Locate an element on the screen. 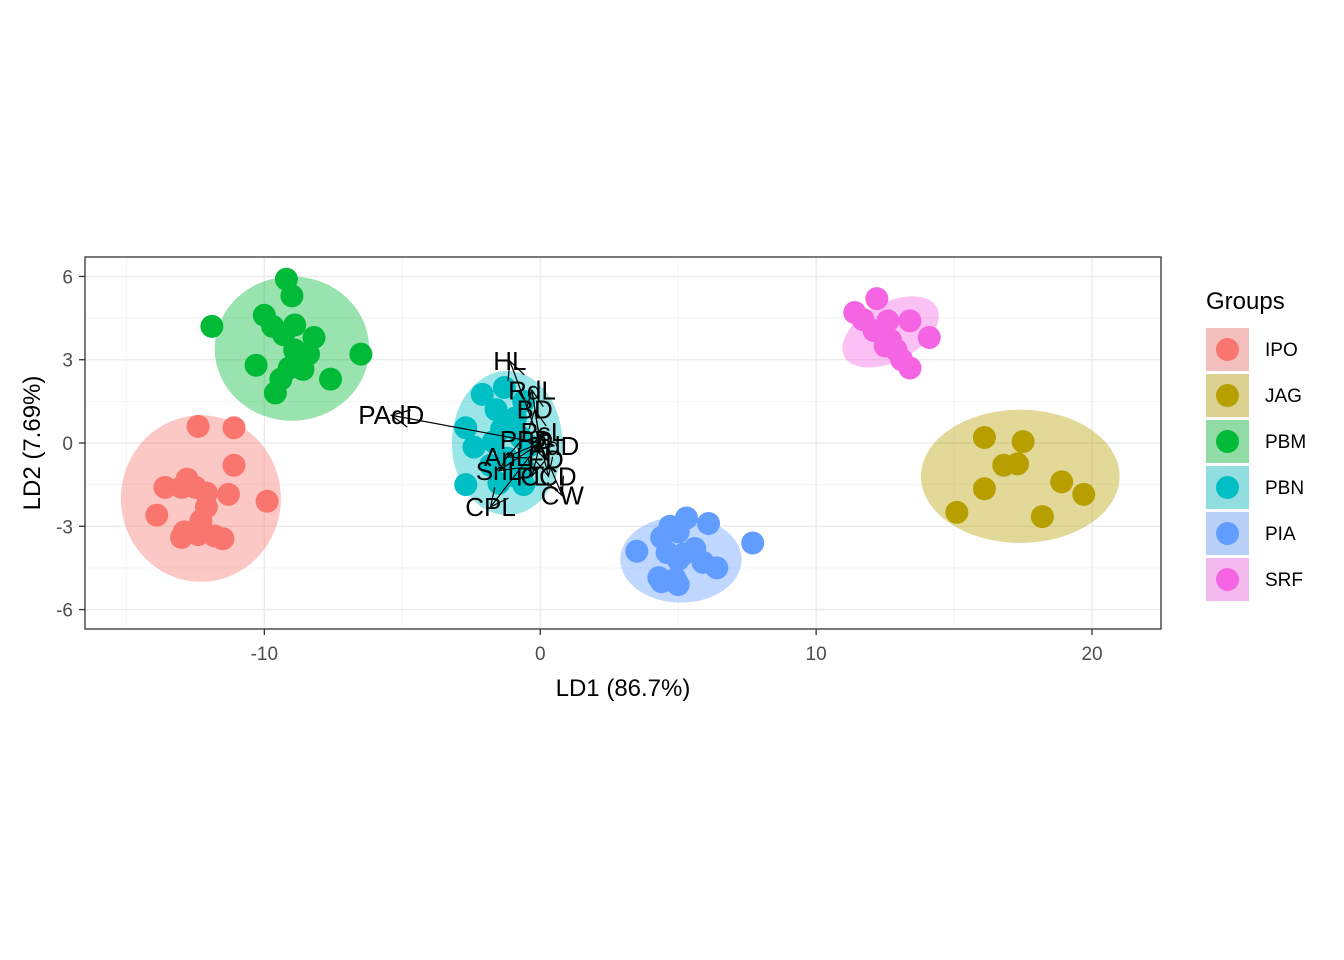 This screenshot has width=1344, height=960. y-tick-label: 0 is located at coordinates (67, 444).